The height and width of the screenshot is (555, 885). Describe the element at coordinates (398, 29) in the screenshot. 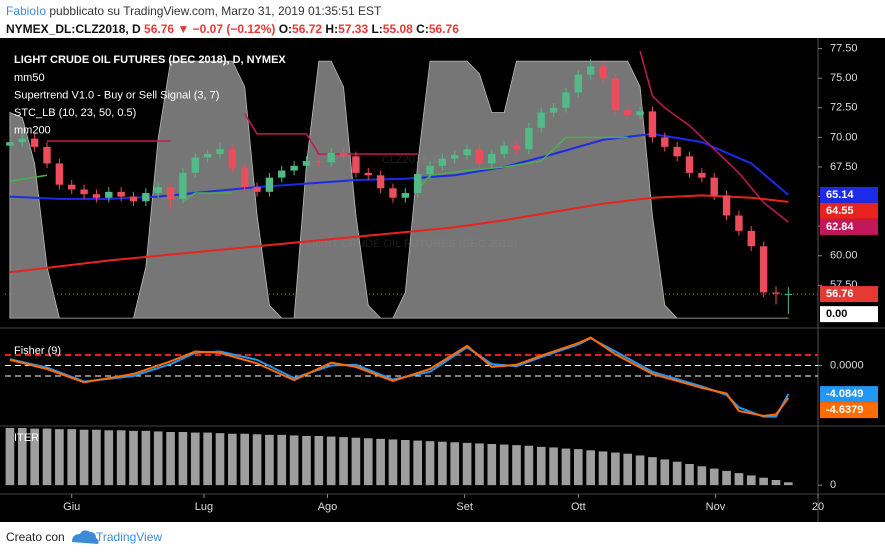

I see `ohlc-value: 55.08` at that location.